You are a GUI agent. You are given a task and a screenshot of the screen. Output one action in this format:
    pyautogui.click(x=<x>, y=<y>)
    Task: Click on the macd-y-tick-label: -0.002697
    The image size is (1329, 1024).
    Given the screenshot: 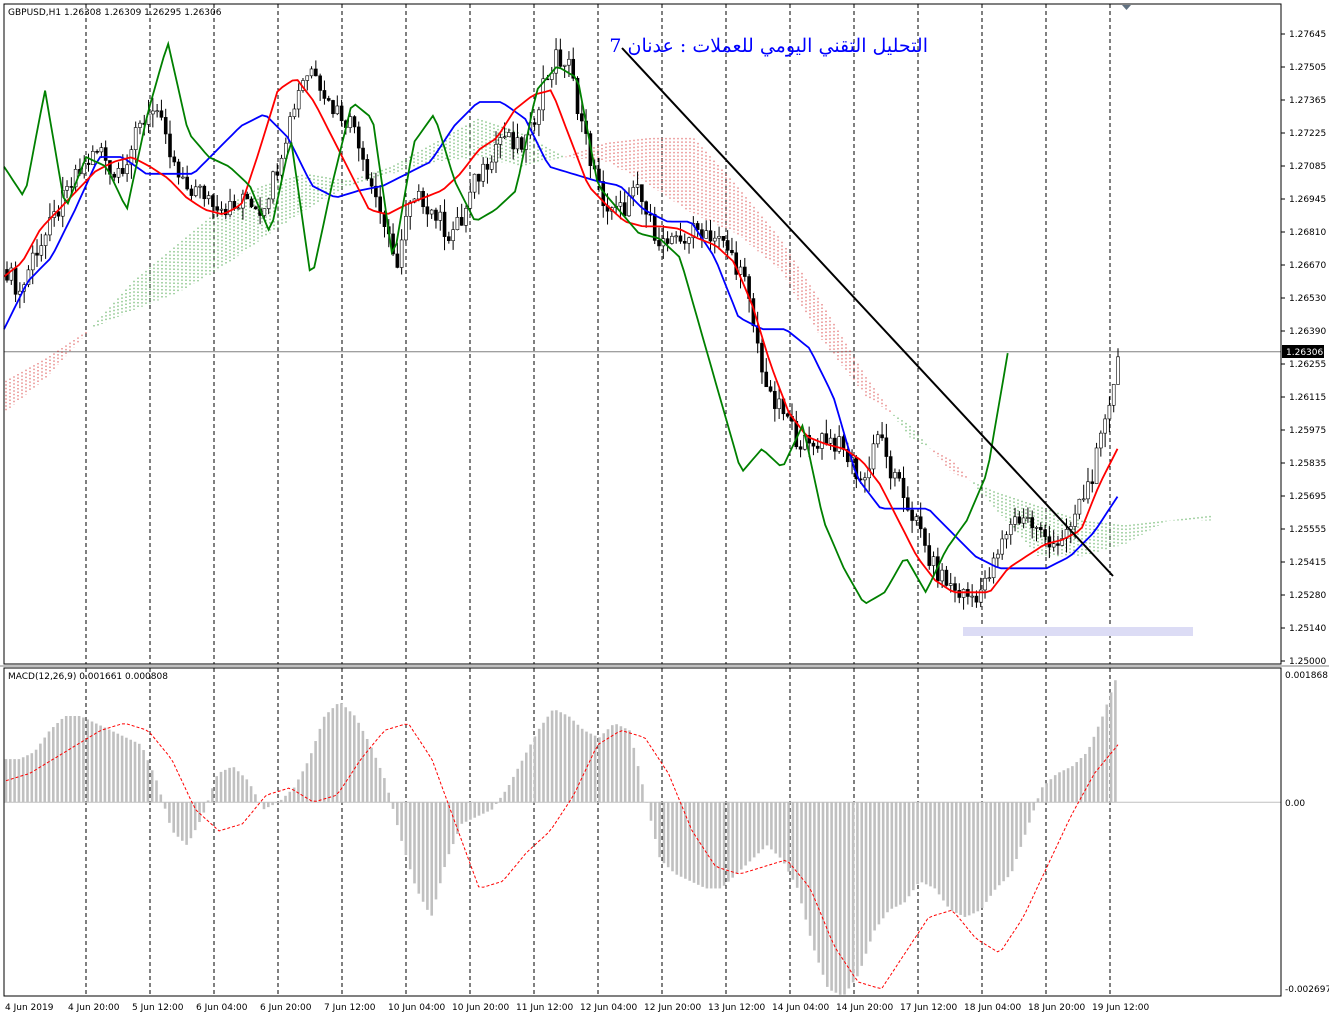 What is the action you would take?
    pyautogui.click(x=1307, y=990)
    